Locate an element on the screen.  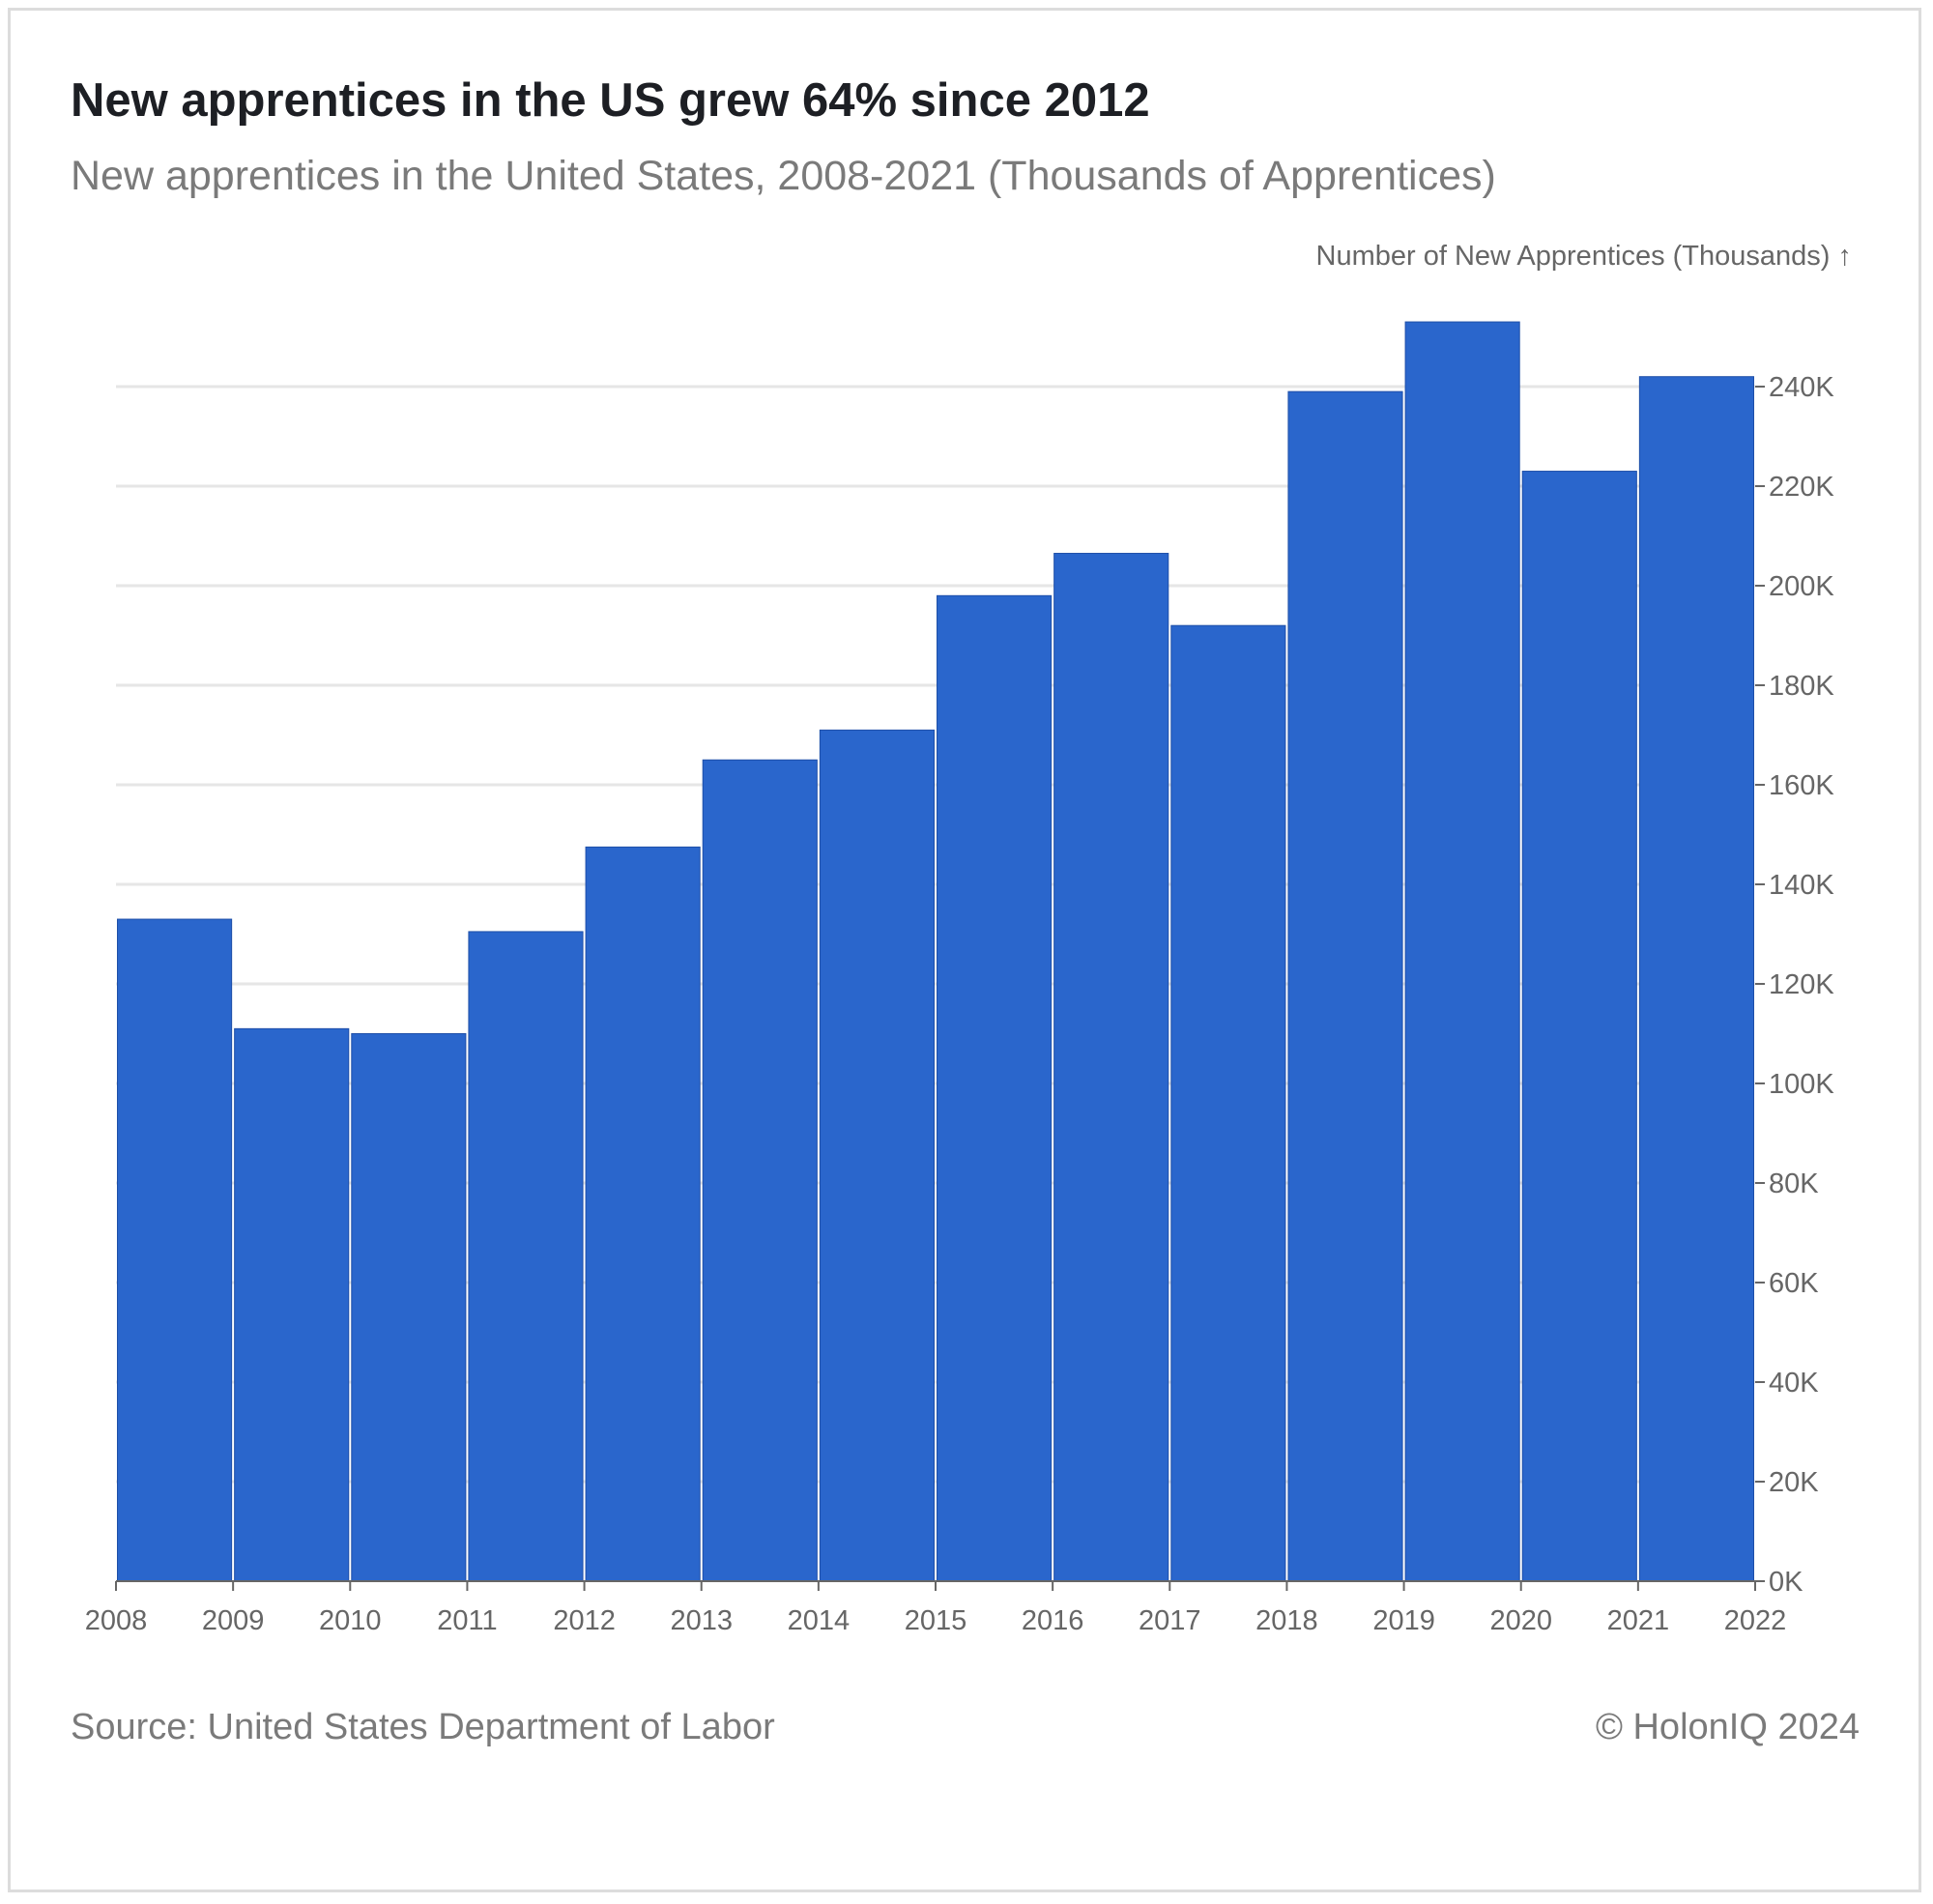
bar-2019 is located at coordinates (1462, 952).